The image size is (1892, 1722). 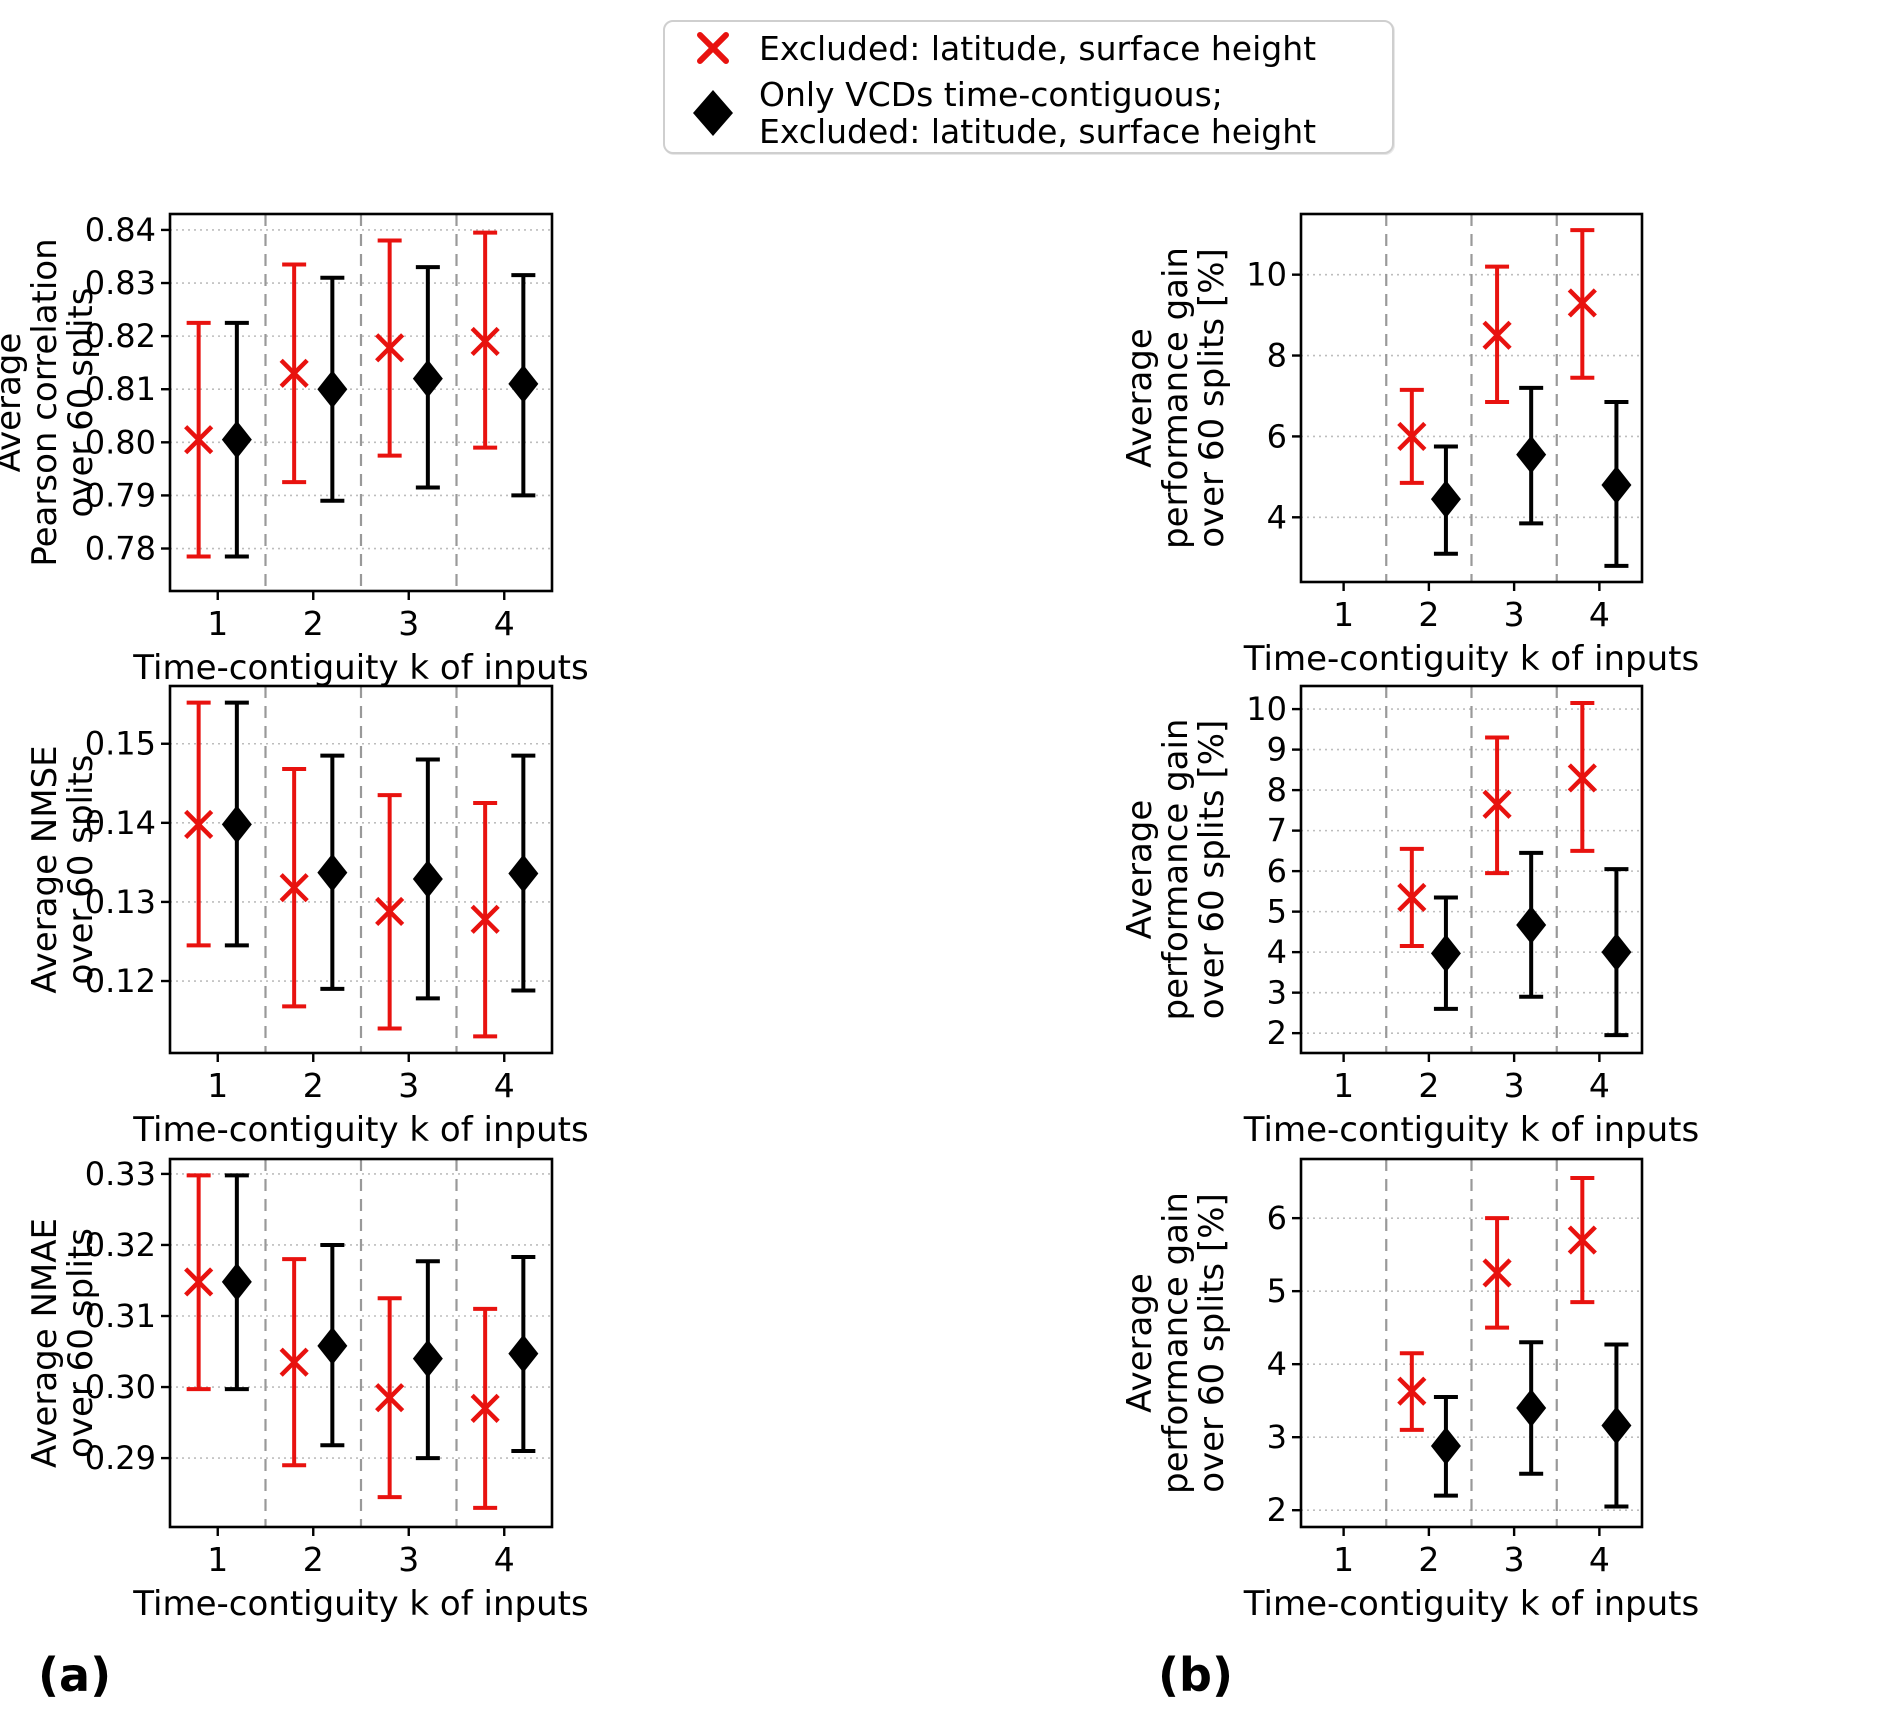 I want to click on y-tick-label: 0.12, so click(x=120, y=981).